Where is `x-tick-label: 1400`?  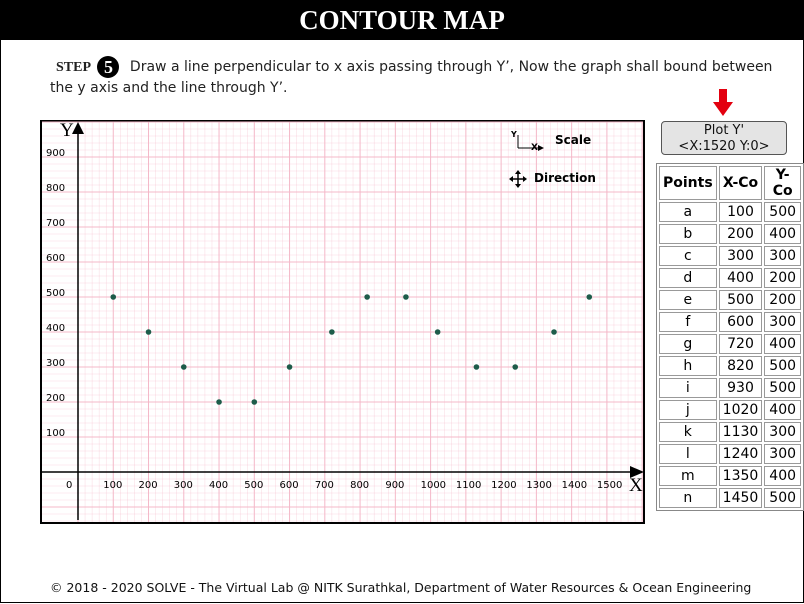
x-tick-label: 1400 is located at coordinates (574, 485).